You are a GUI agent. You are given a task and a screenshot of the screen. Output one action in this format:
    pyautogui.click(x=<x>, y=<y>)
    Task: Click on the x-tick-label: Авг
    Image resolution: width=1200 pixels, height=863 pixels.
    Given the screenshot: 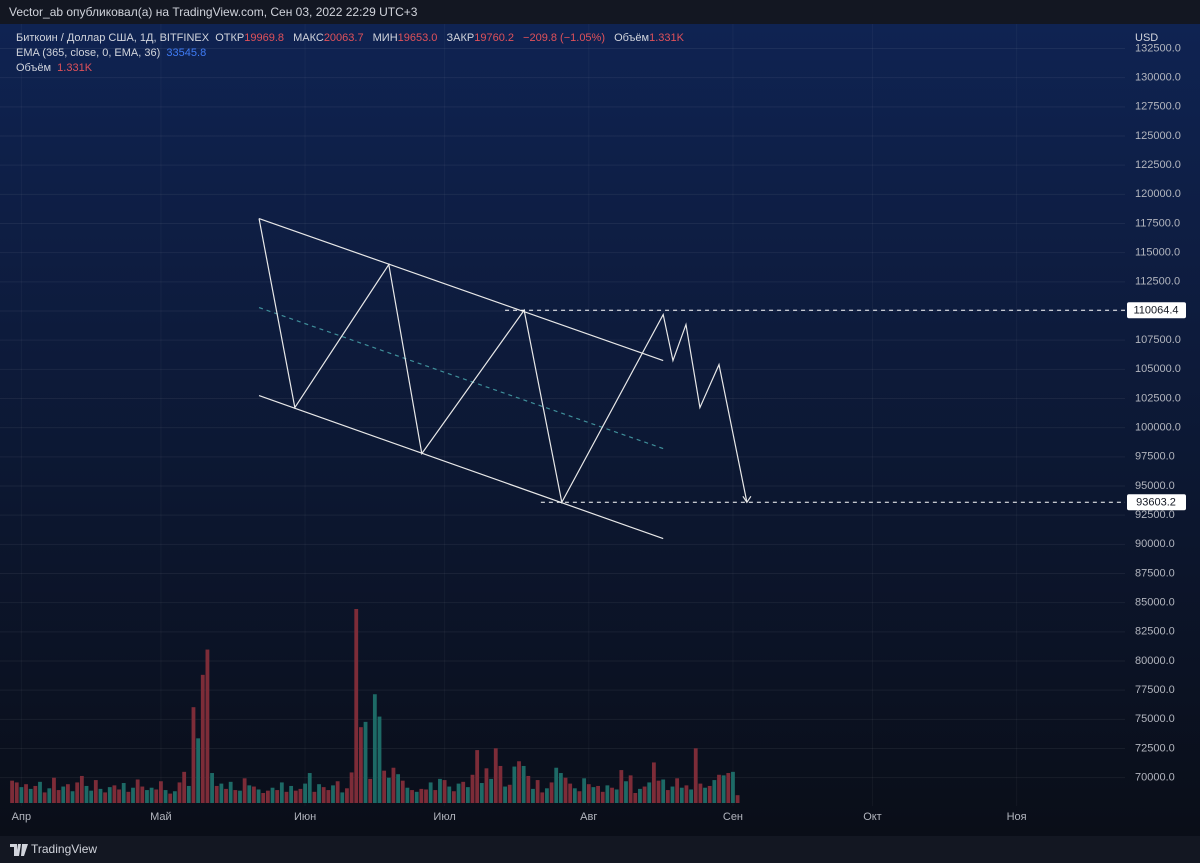 What is the action you would take?
    pyautogui.click(x=588, y=817)
    